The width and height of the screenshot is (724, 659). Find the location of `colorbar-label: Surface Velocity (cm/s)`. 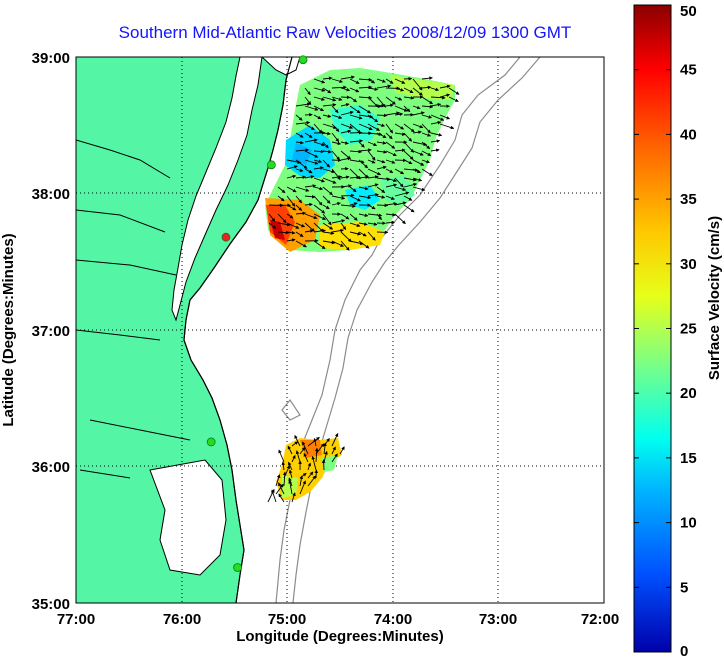

colorbar-label: Surface Velocity (cm/s) is located at coordinates (714, 298).